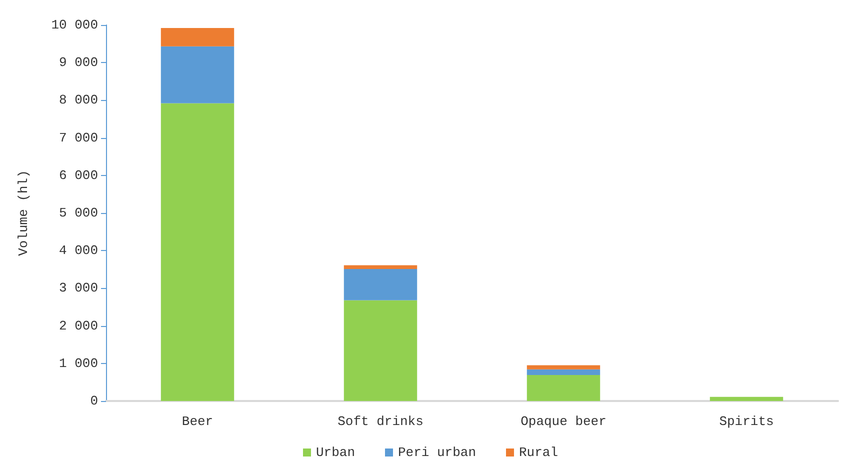  What do you see at coordinates (78, 288) in the screenshot?
I see `y-tick-label: 3 000` at bounding box center [78, 288].